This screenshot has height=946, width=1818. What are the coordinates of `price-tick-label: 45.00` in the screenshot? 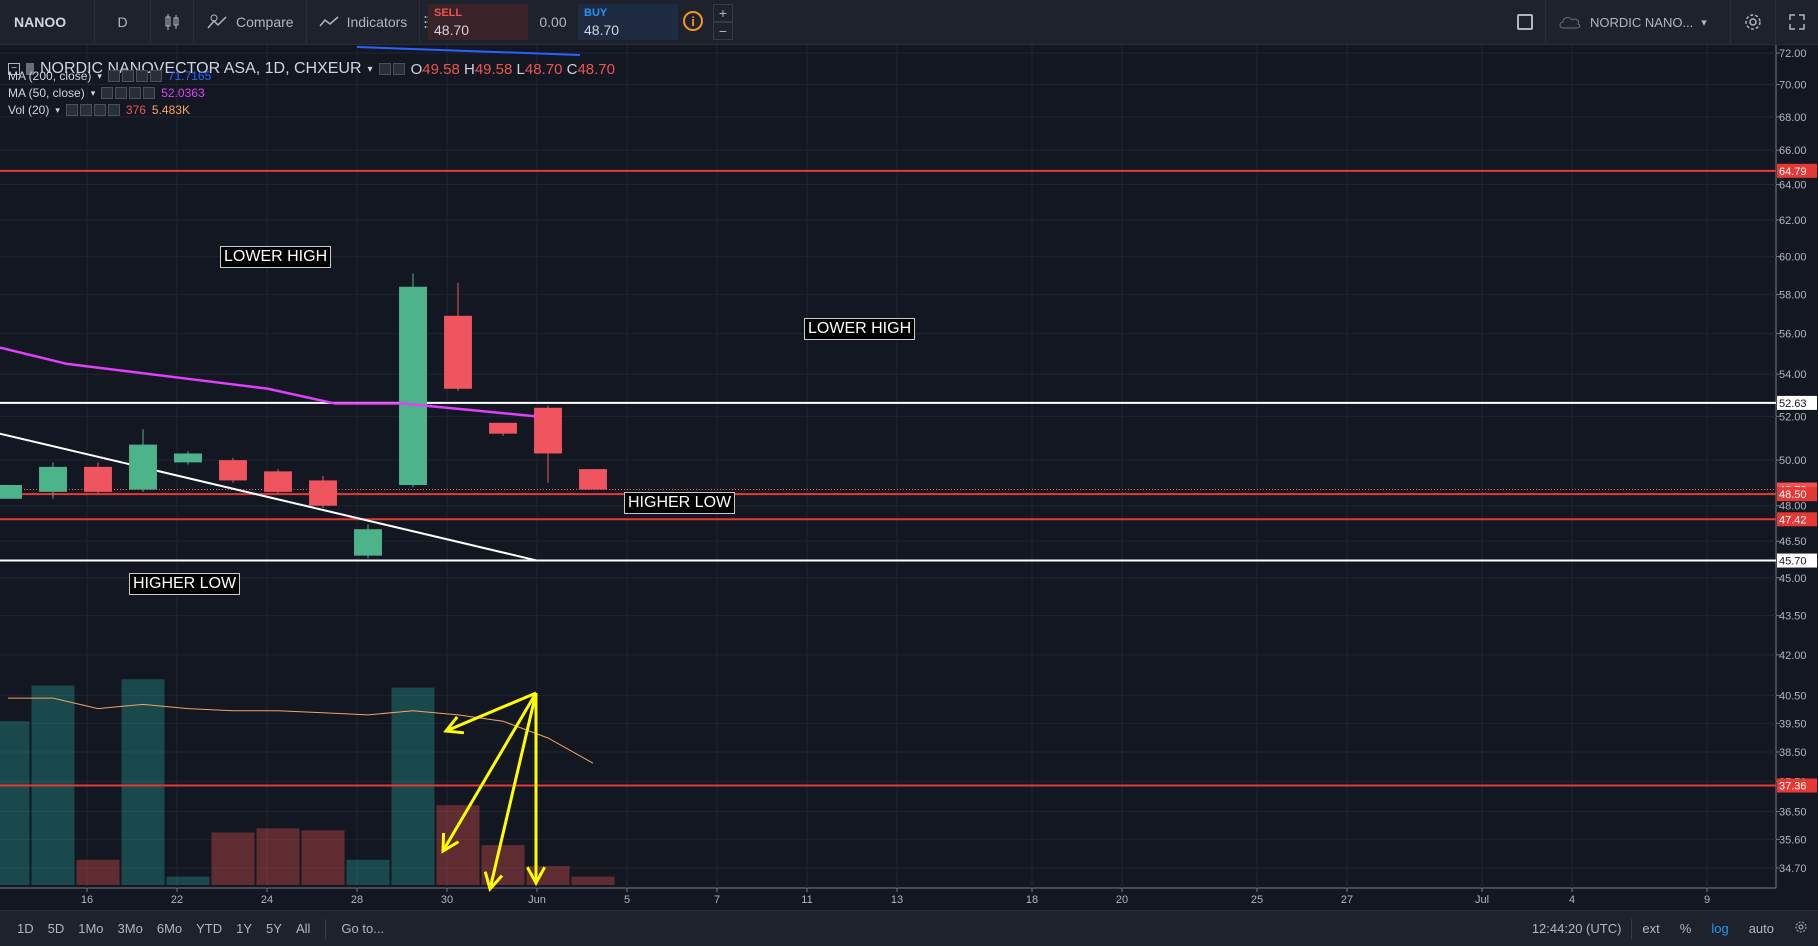 It's located at (1793, 579).